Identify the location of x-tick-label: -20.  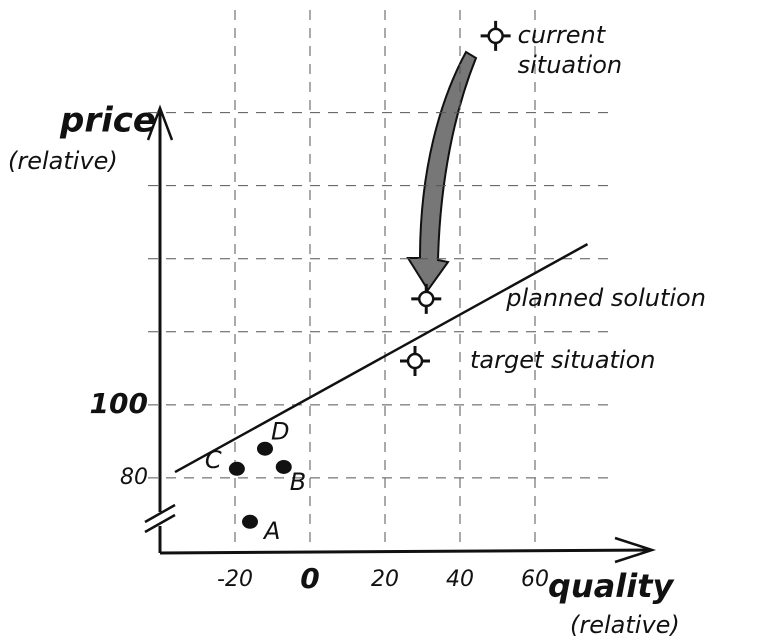
(235, 579).